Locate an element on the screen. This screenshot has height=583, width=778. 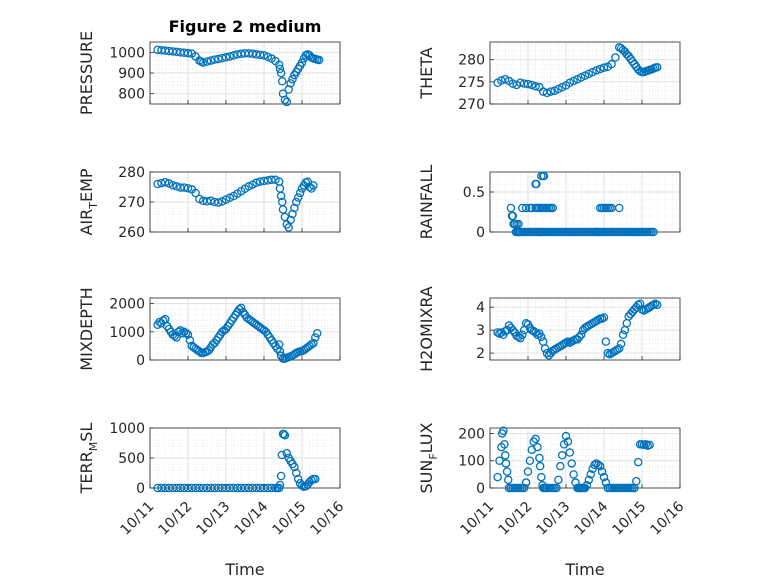
y-axis-label: SUNFLUX is located at coordinates (428, 457).